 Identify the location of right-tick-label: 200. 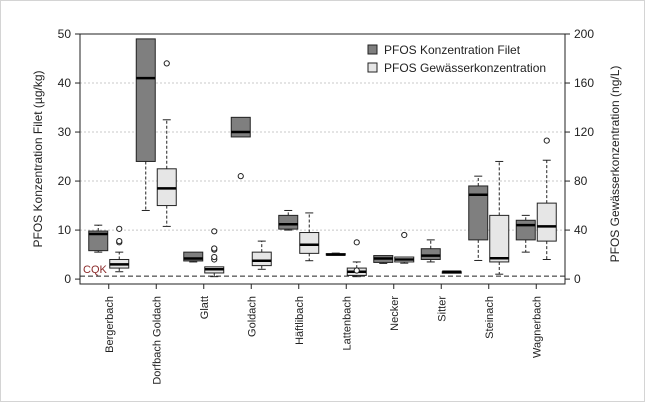
(584, 34).